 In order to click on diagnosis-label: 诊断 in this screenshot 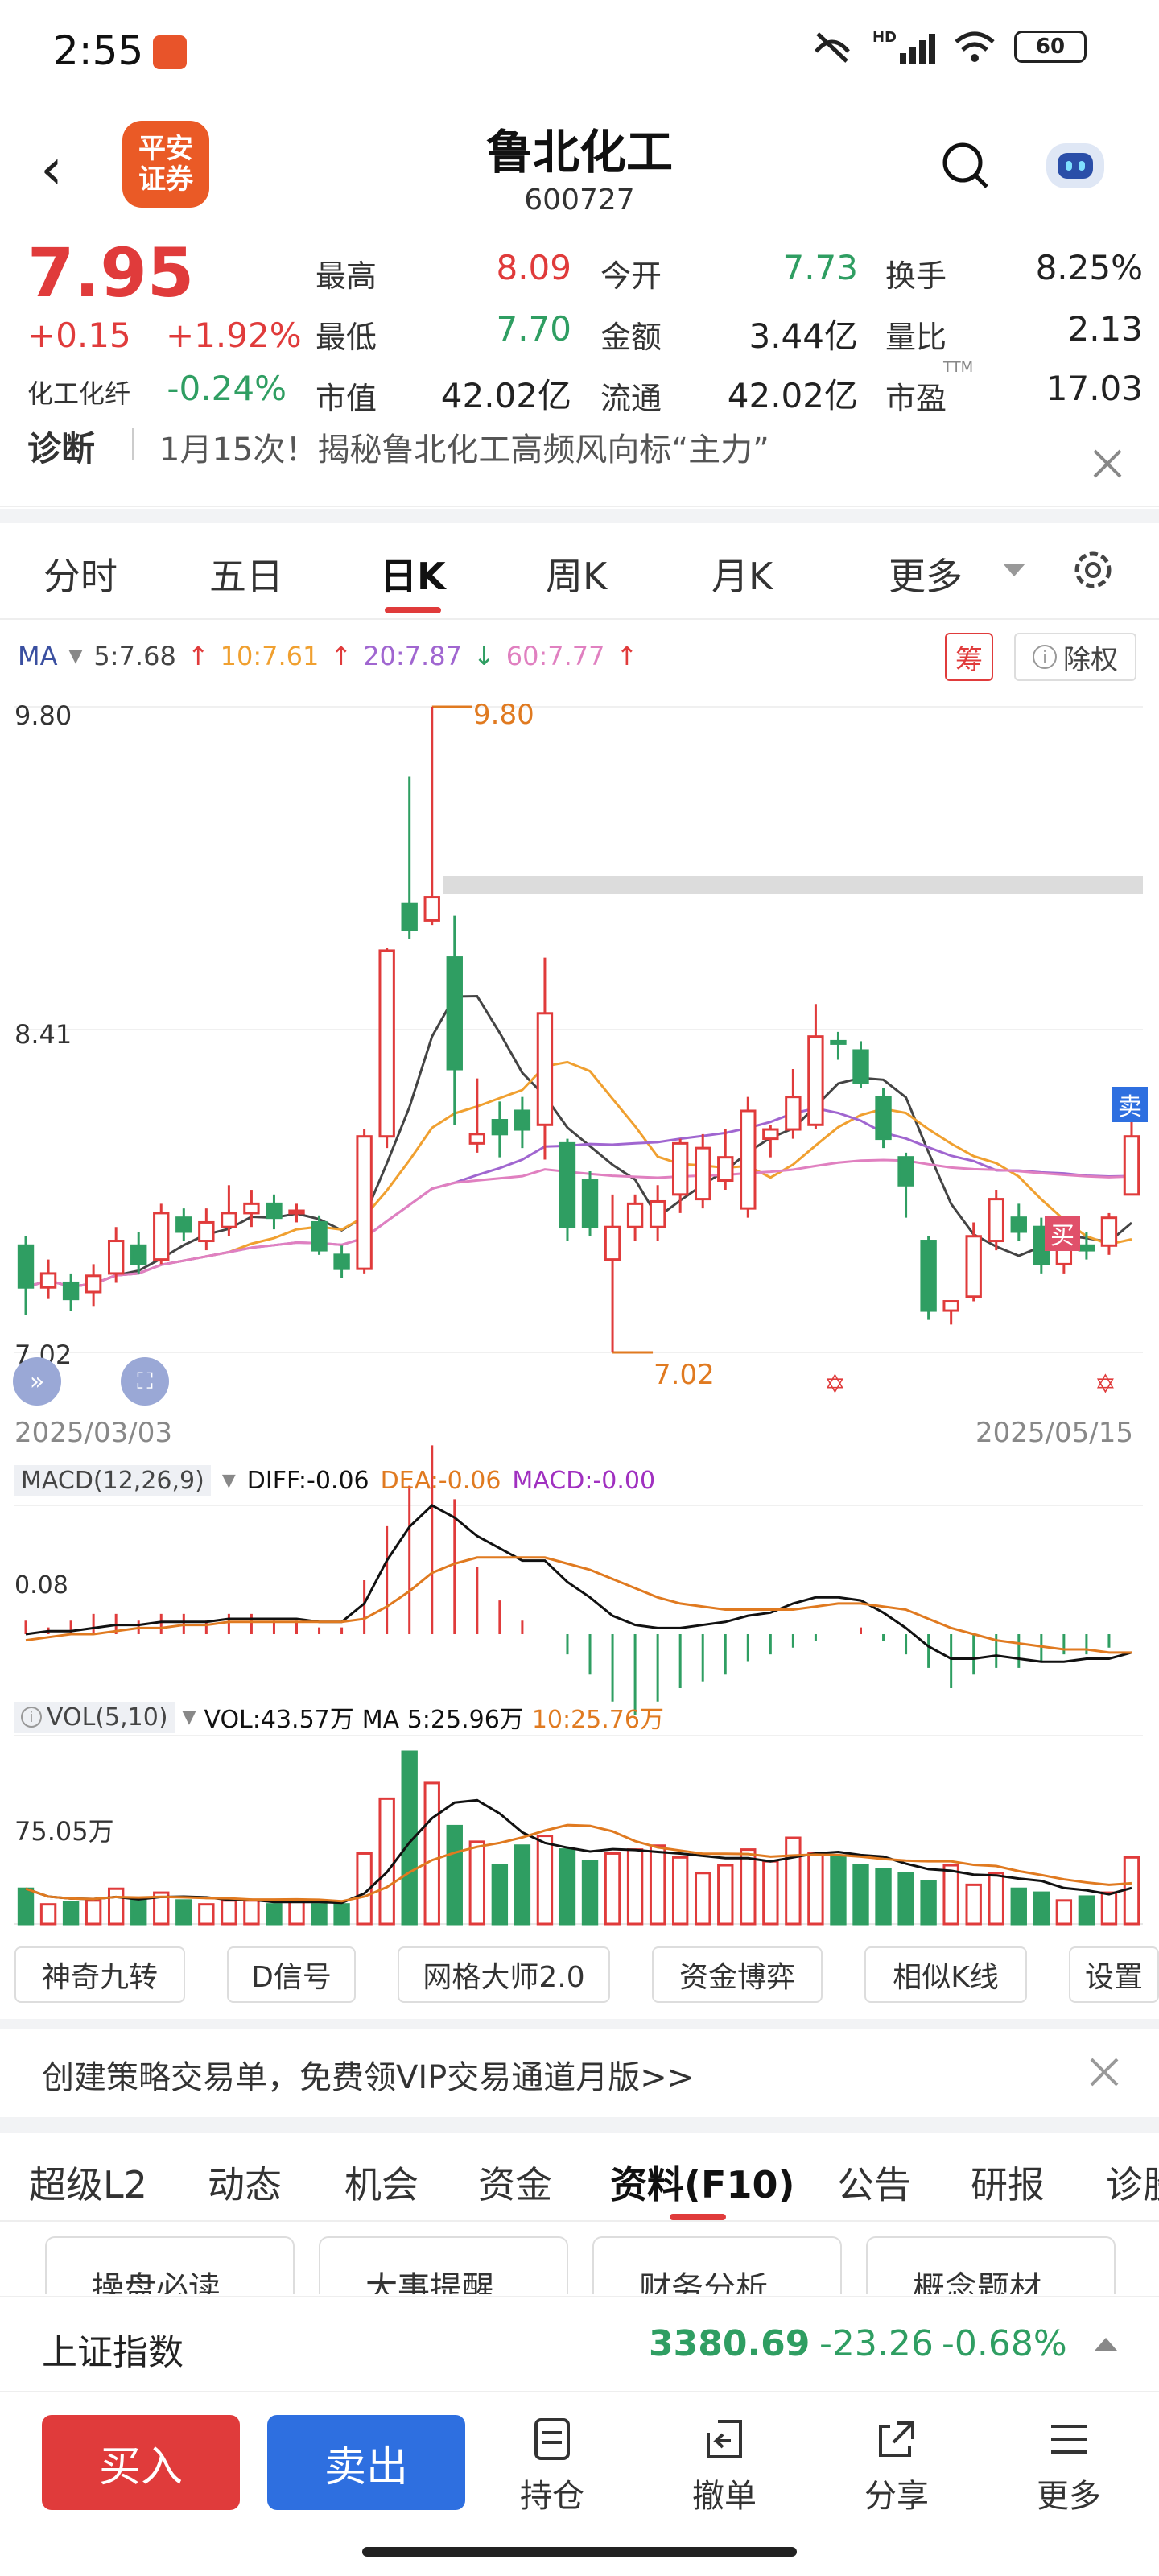, I will do `click(61, 449)`.